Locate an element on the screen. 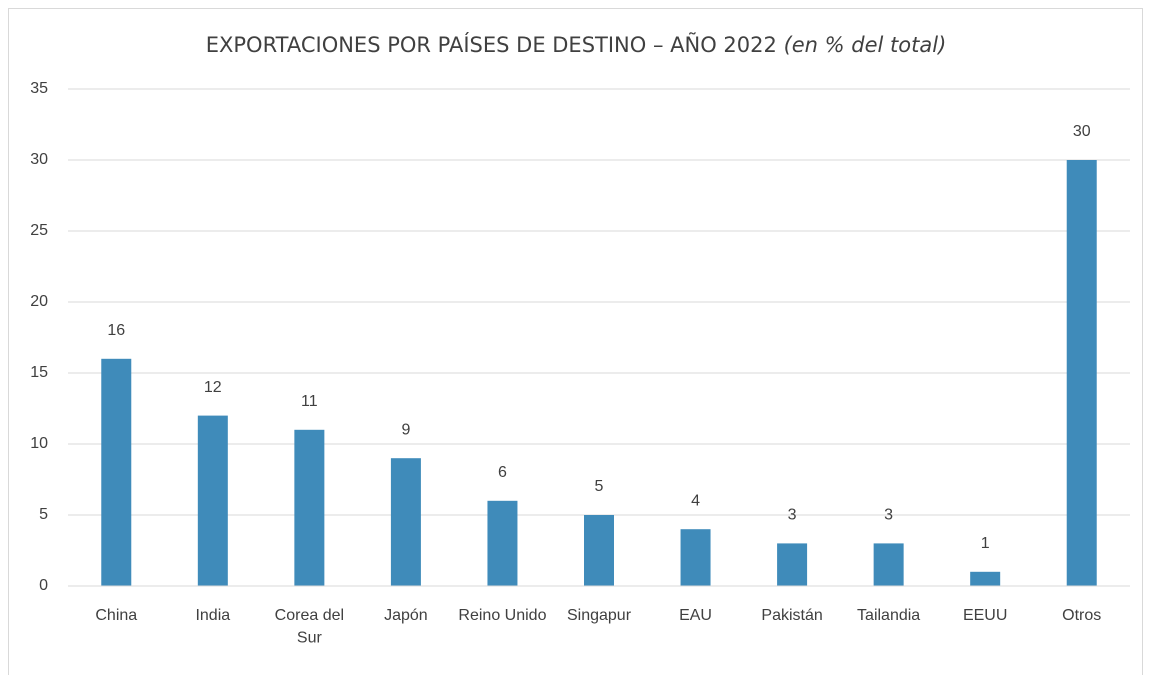 This screenshot has height=675, width=1151. data-label: 16 is located at coordinates (116, 330).